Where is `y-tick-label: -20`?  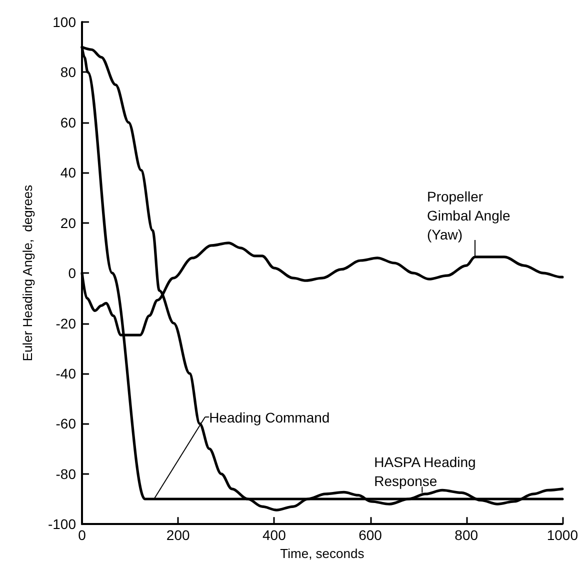 y-tick-label: -20 is located at coordinates (66, 323).